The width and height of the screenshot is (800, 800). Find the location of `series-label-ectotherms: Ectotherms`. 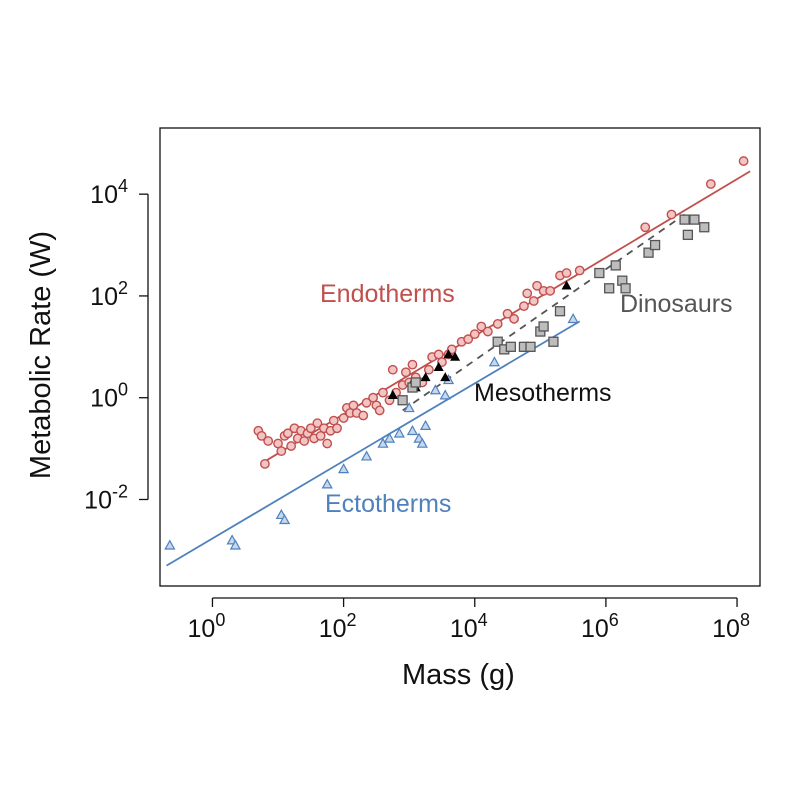

series-label-ectotherms: Ectotherms is located at coordinates (388, 504).